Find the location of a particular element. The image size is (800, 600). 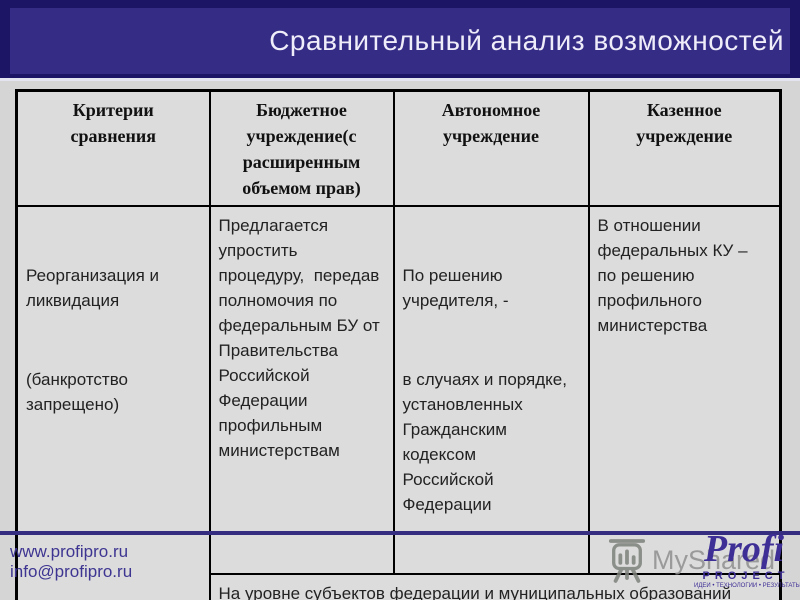

column-header-autonomous-institution: Автономное учреждение is located at coordinates (491, 148).